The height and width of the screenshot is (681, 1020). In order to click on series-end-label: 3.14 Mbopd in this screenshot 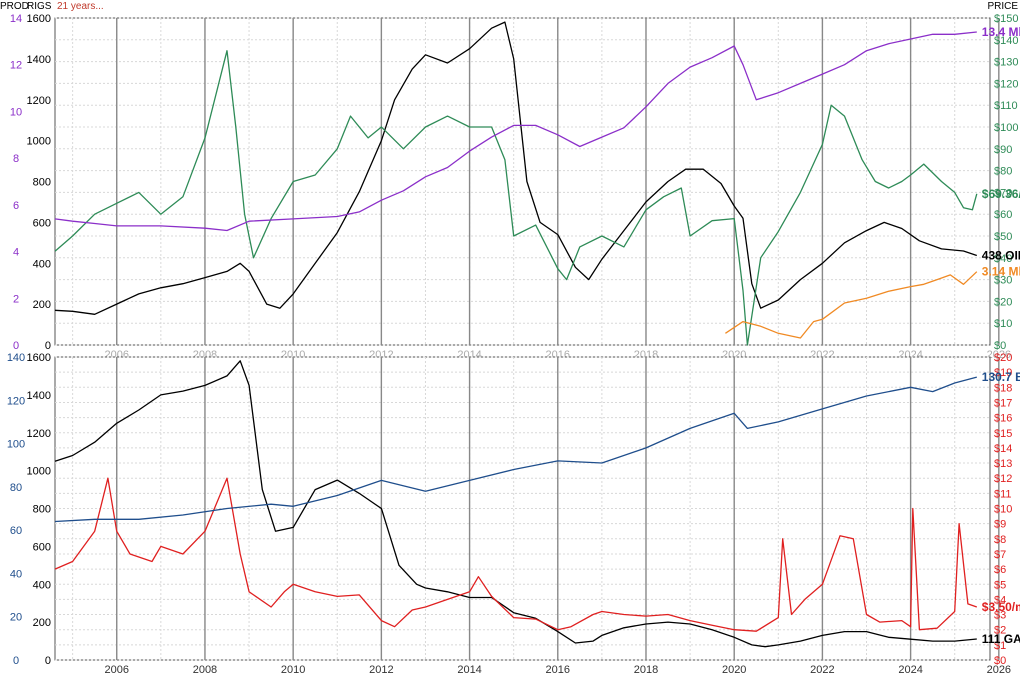, I will do `click(1001, 272)`.